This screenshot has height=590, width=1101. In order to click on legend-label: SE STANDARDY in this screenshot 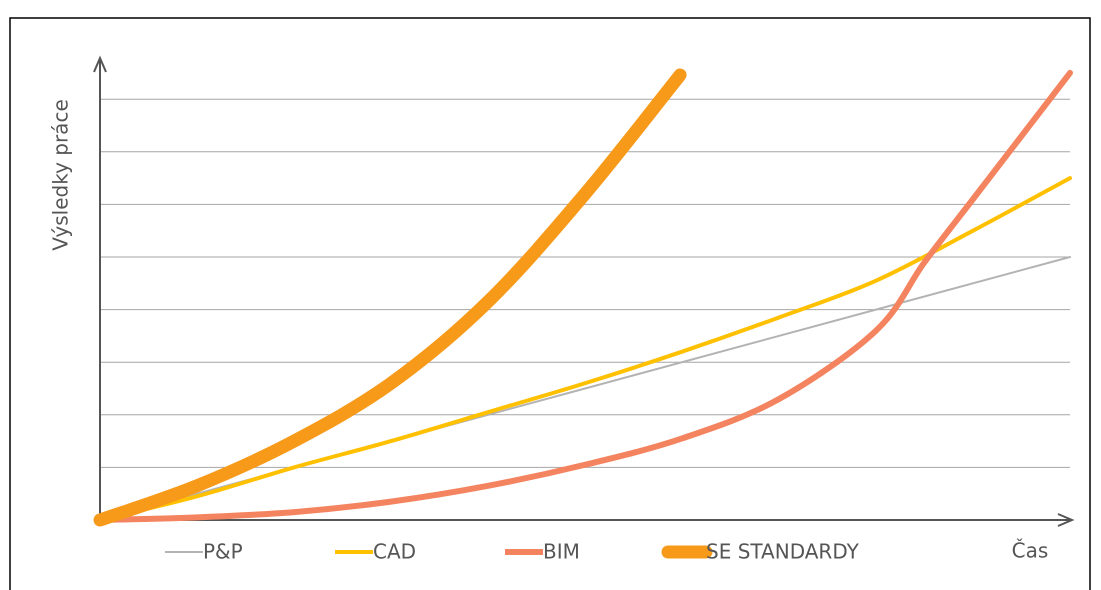, I will do `click(783, 552)`.